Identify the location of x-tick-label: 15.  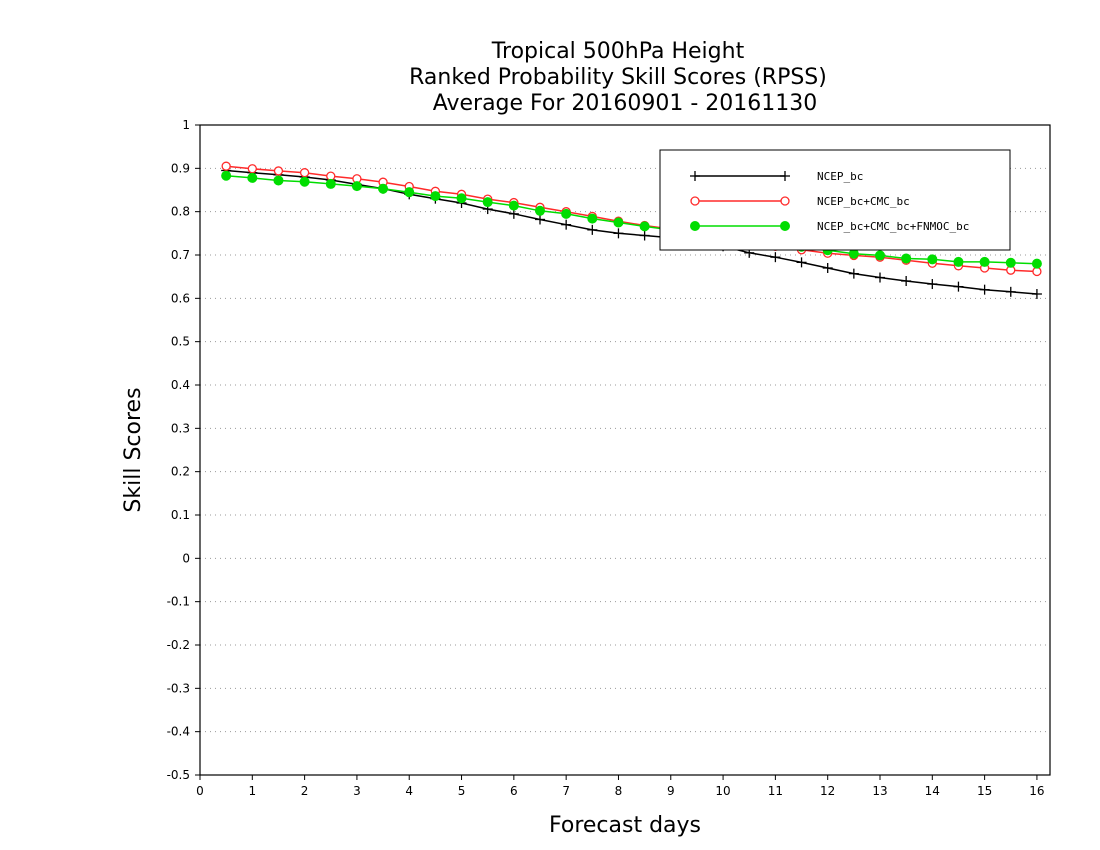
(984, 791).